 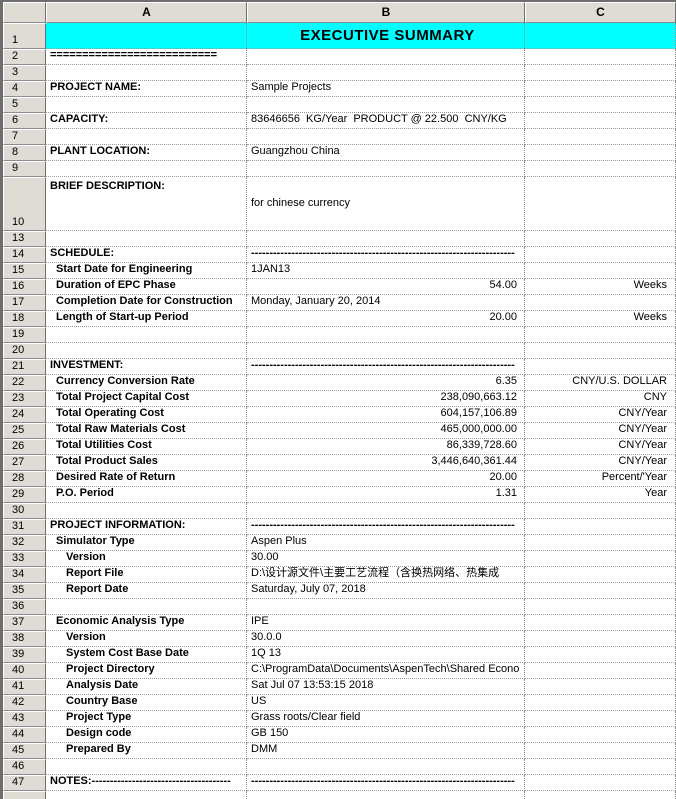 I want to click on cell-B8: Guangzhou China, so click(x=386, y=153).